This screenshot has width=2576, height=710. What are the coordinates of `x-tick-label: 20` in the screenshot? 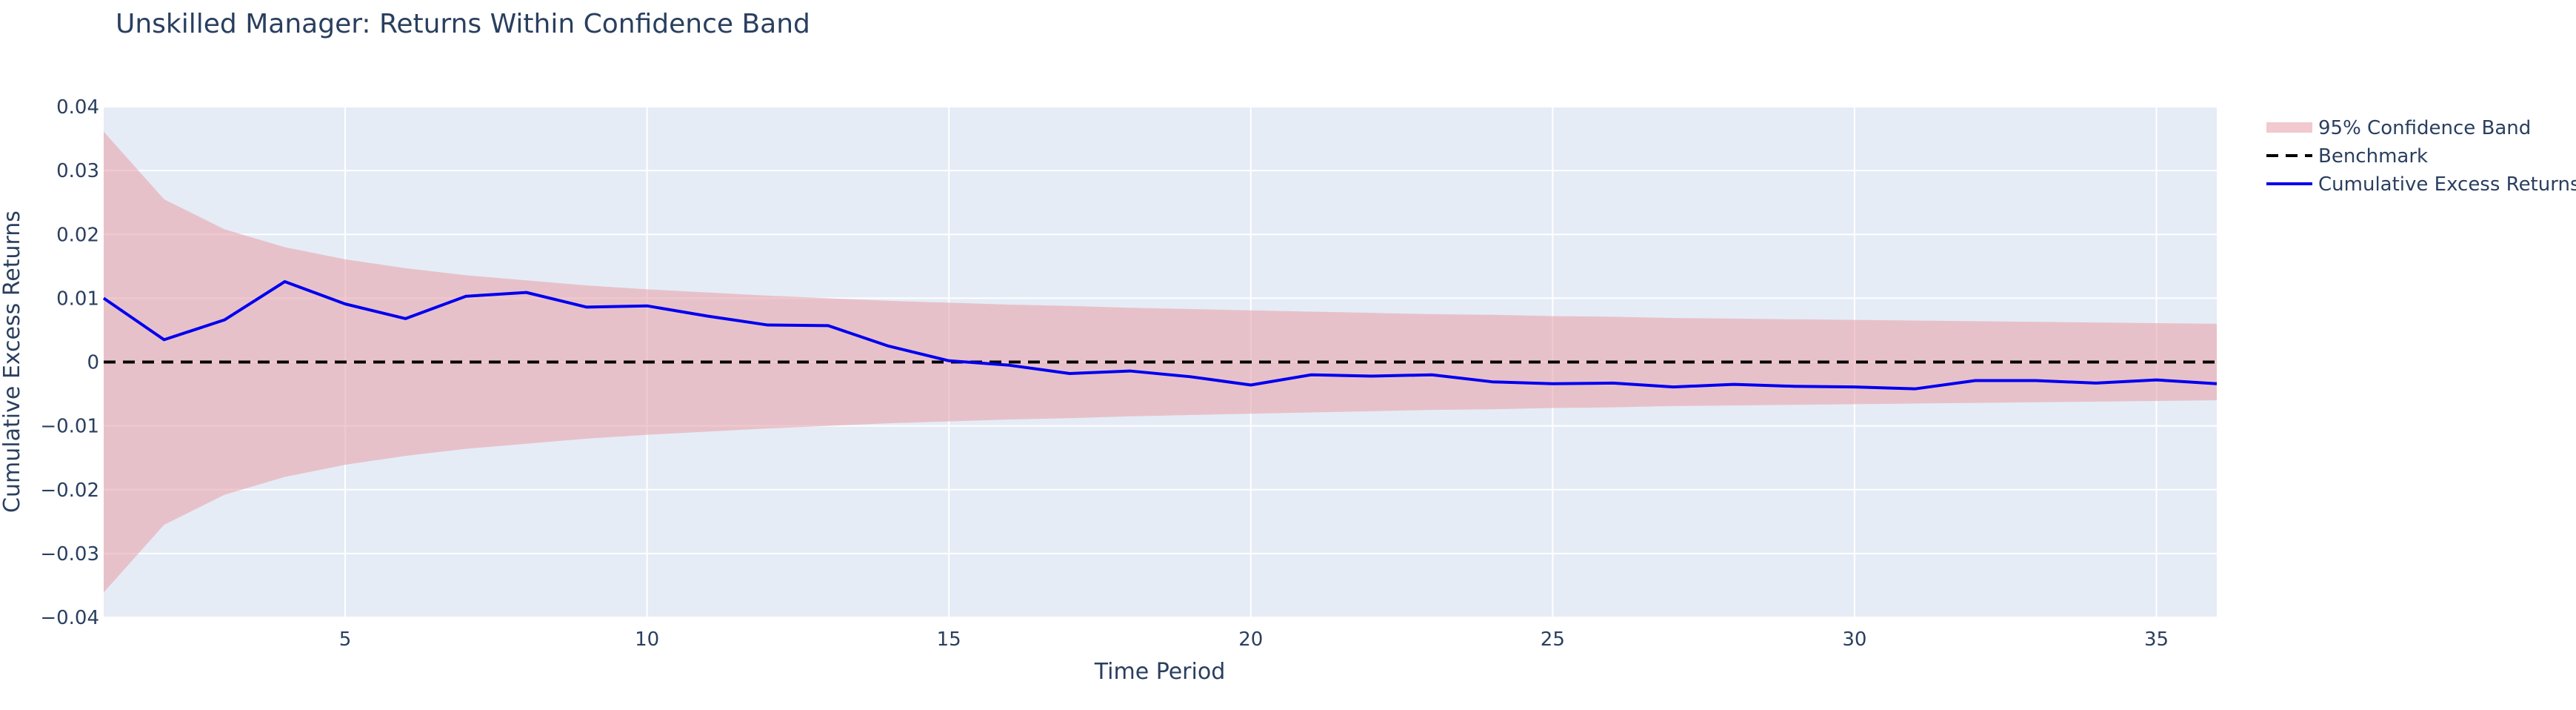 It's located at (1250, 639).